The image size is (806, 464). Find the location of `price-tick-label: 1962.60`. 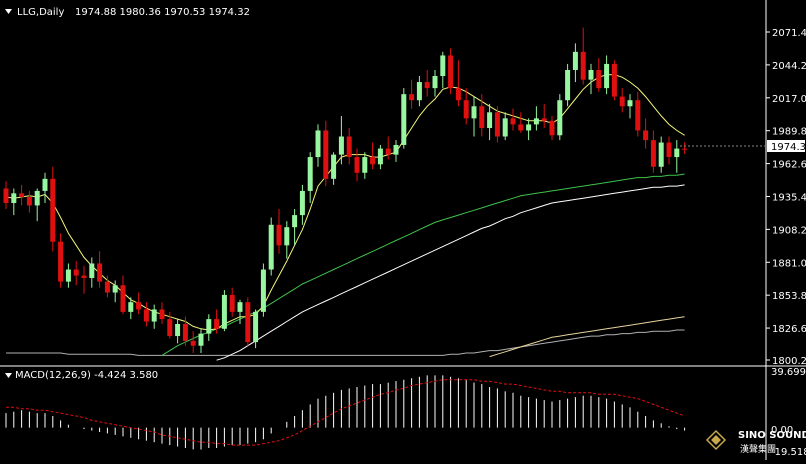

price-tick-label: 1962.60 is located at coordinates (789, 165).